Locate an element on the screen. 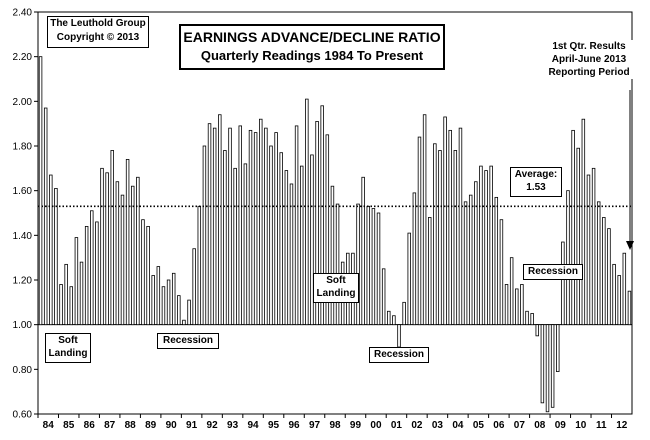  x-tick-label: 02 is located at coordinates (417, 425).